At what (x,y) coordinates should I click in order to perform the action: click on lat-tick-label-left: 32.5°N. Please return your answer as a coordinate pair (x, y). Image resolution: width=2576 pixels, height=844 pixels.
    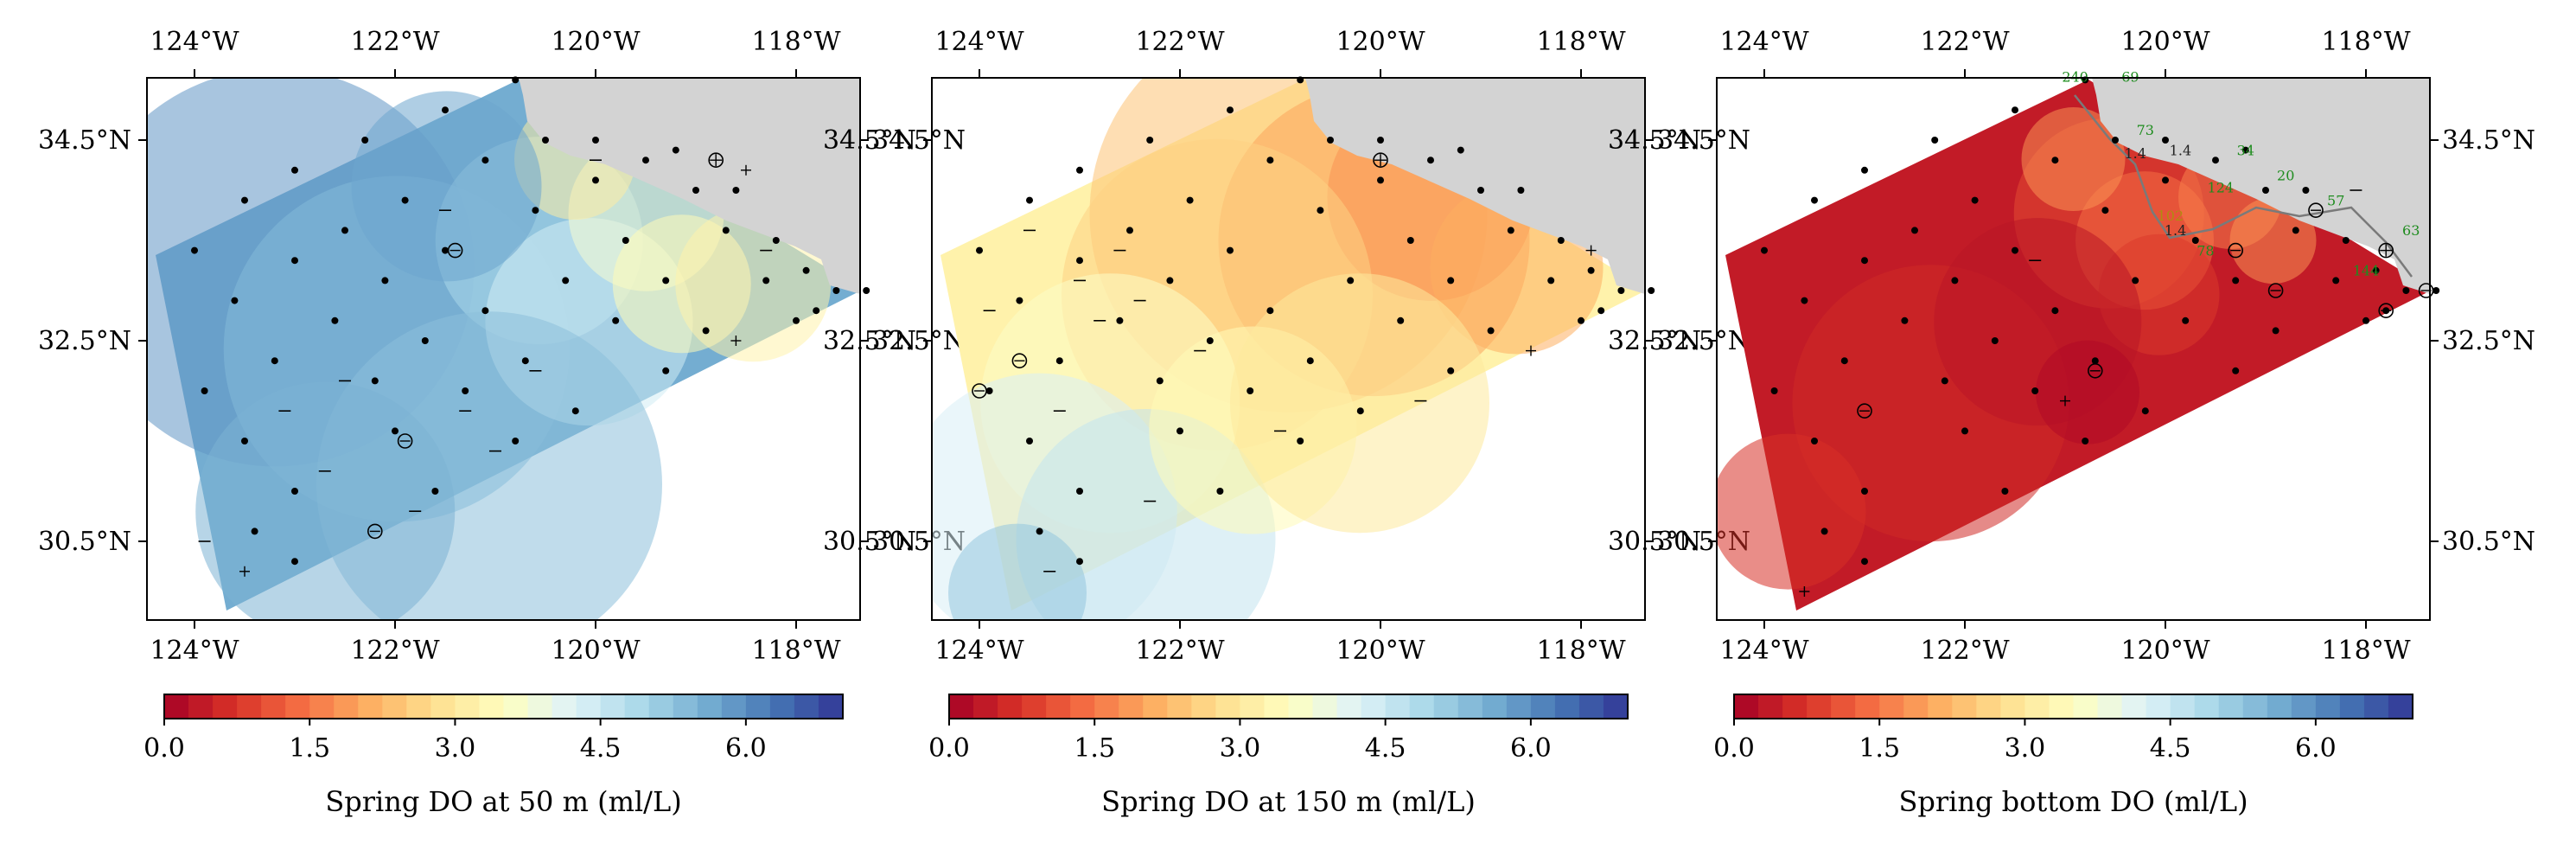
    Looking at the image, I should click on (869, 341).